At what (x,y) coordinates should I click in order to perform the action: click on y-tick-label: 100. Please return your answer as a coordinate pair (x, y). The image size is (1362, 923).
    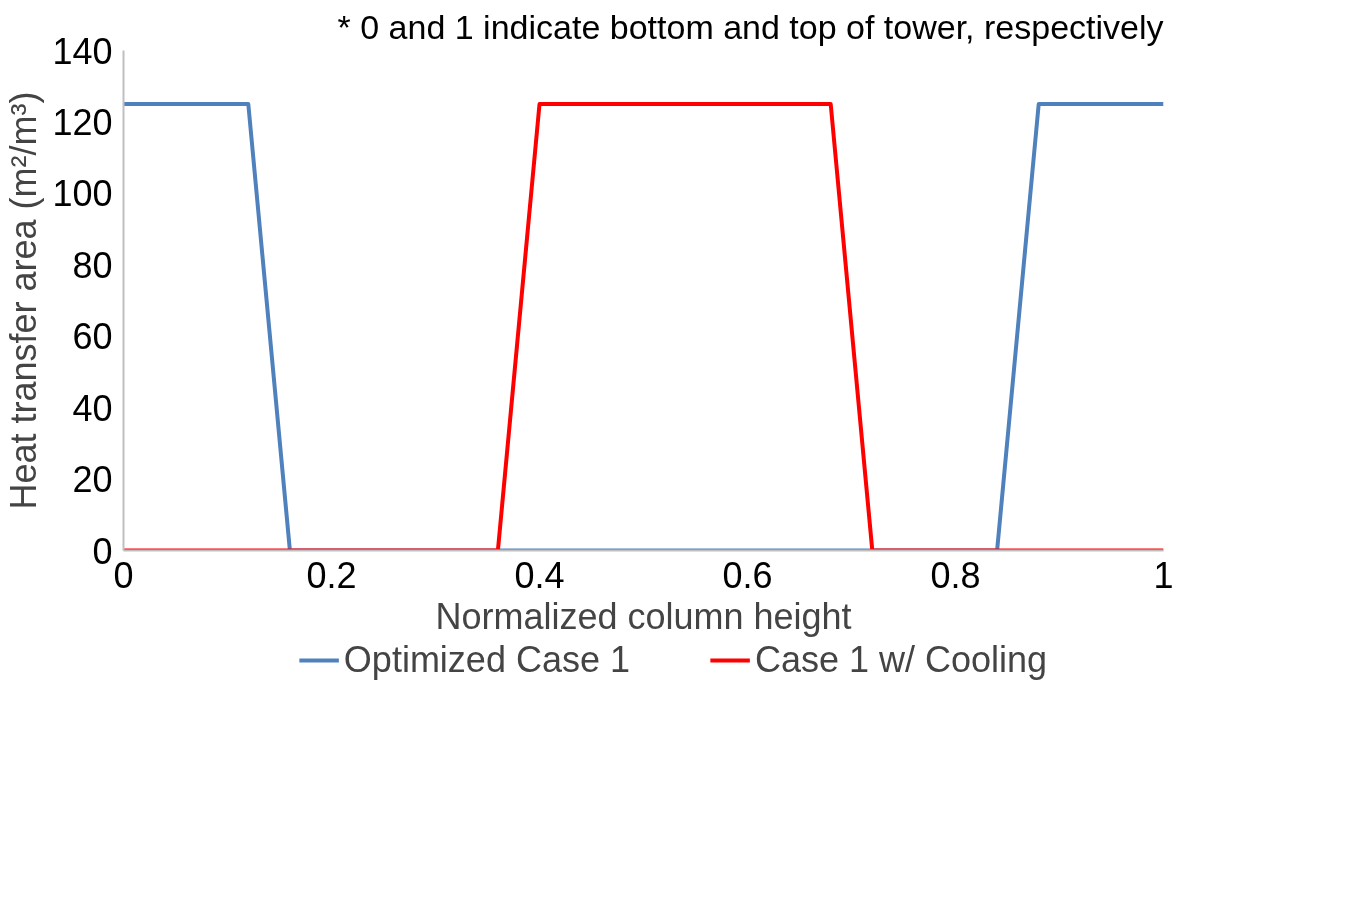
    Looking at the image, I should click on (82, 194).